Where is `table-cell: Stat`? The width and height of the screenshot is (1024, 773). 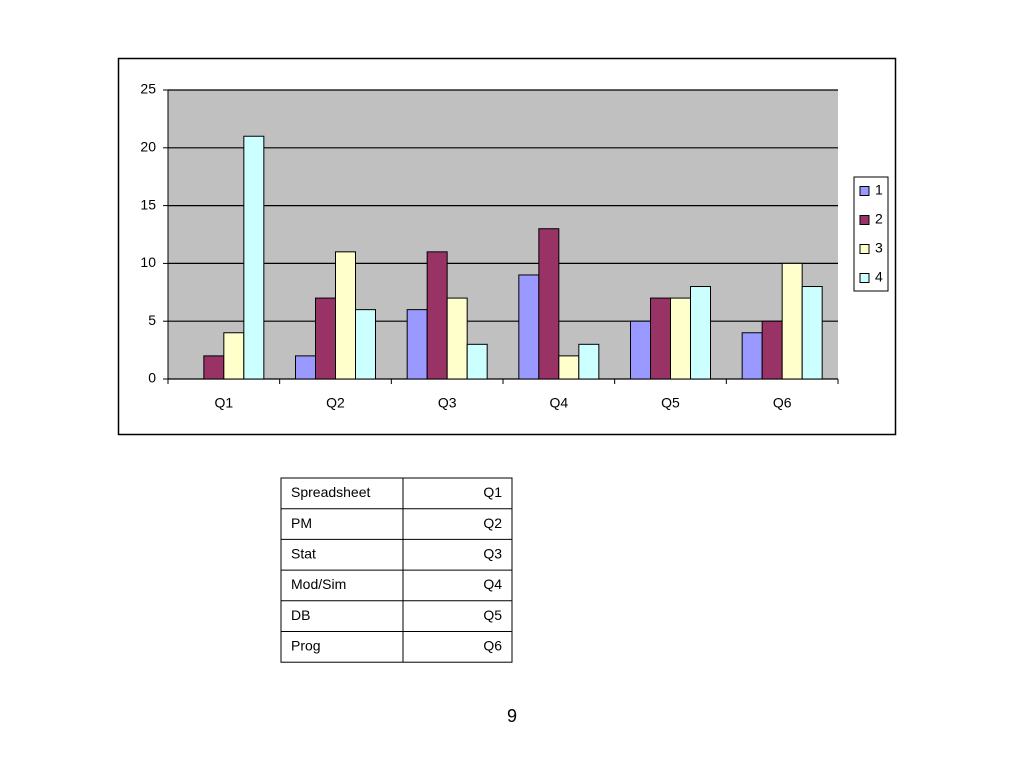
table-cell: Stat is located at coordinates (303, 553).